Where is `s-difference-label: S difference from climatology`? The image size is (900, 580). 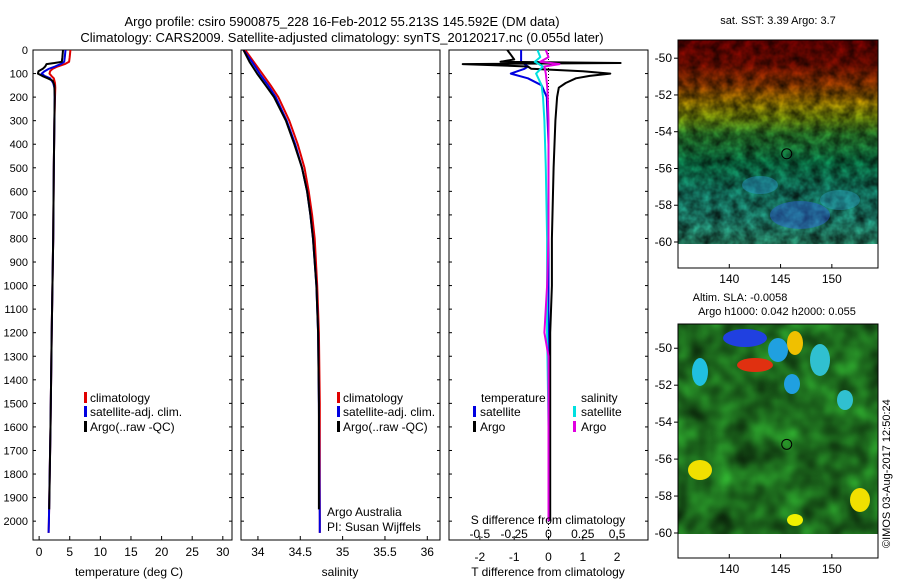
s-difference-label: S difference from climatology is located at coordinates (548, 520).